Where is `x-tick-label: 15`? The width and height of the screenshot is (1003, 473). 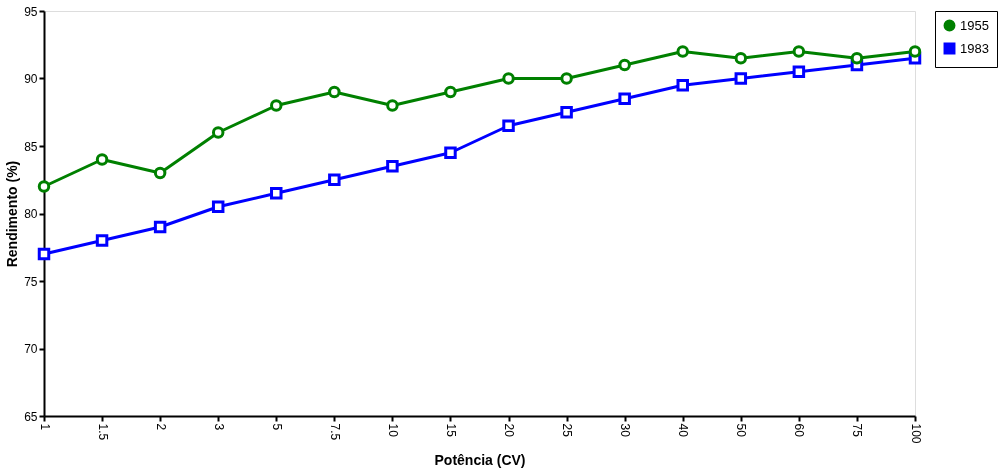
x-tick-label: 15 is located at coordinates (450, 430).